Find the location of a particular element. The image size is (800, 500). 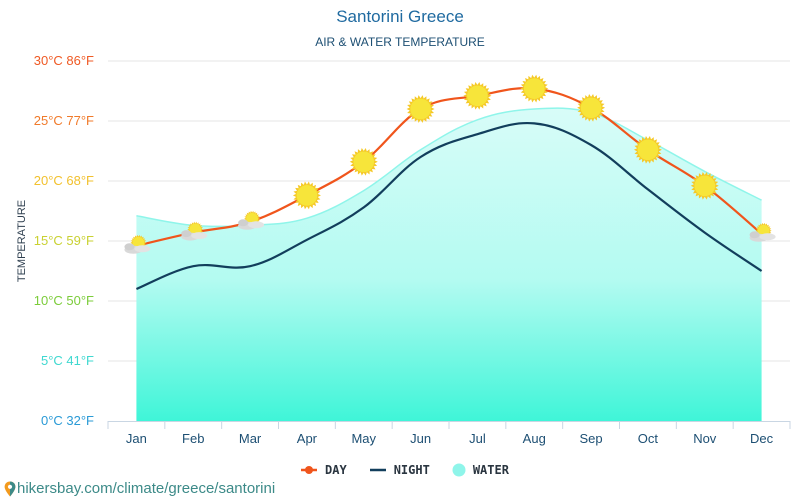

legend-water-symbol is located at coordinates (459, 470).